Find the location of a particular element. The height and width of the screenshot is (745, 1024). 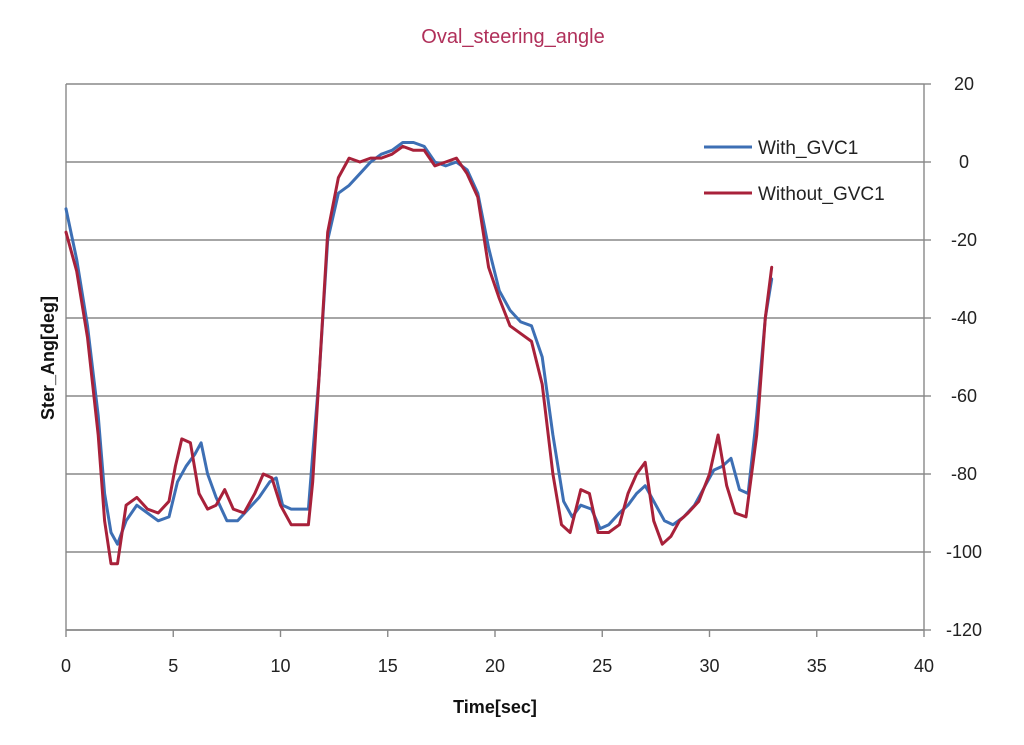

y-tick-label-6: -100 is located at coordinates (964, 552).